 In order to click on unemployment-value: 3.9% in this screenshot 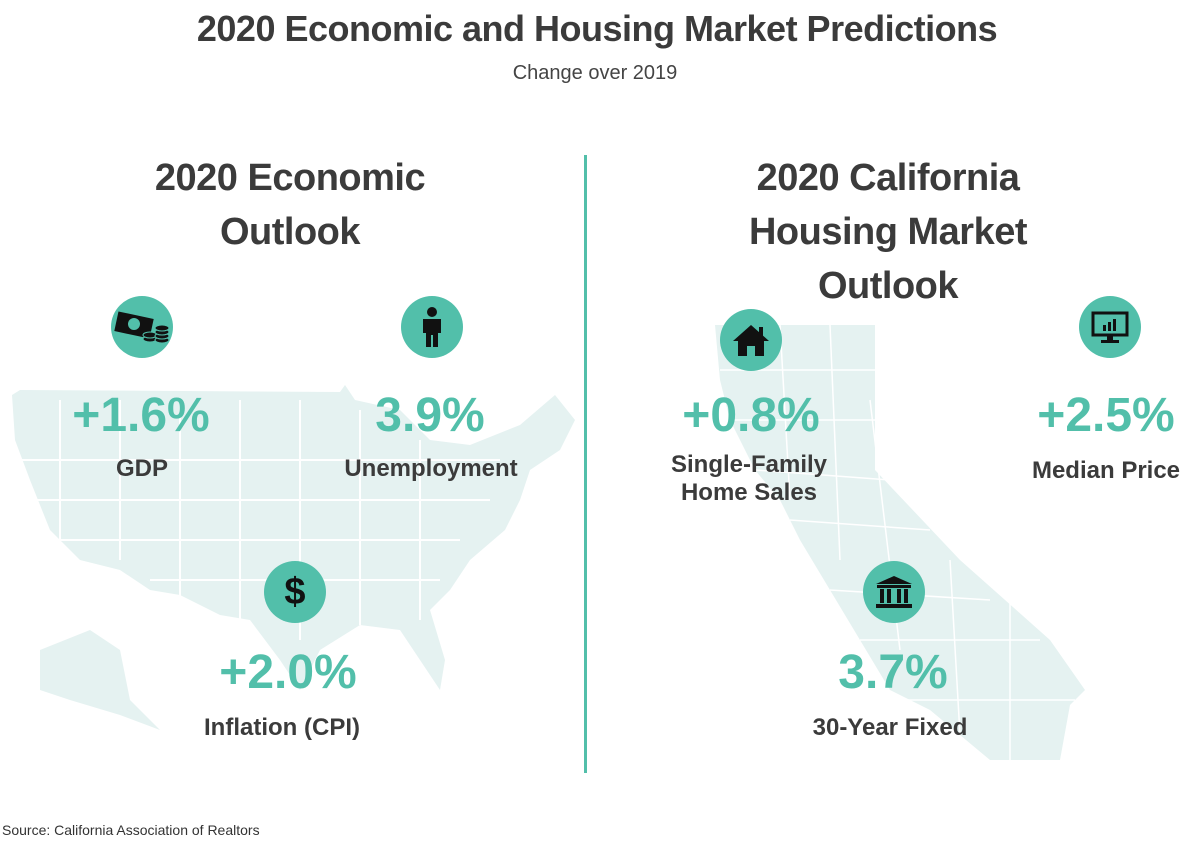, I will do `click(430, 415)`.